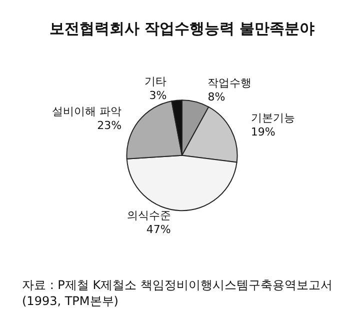 The image size is (364, 323). I want to click on text: 자료 : P제철 K제철소 책임정비이행시스템구축용역보고서(1993, TPM본부), so click(177, 293).